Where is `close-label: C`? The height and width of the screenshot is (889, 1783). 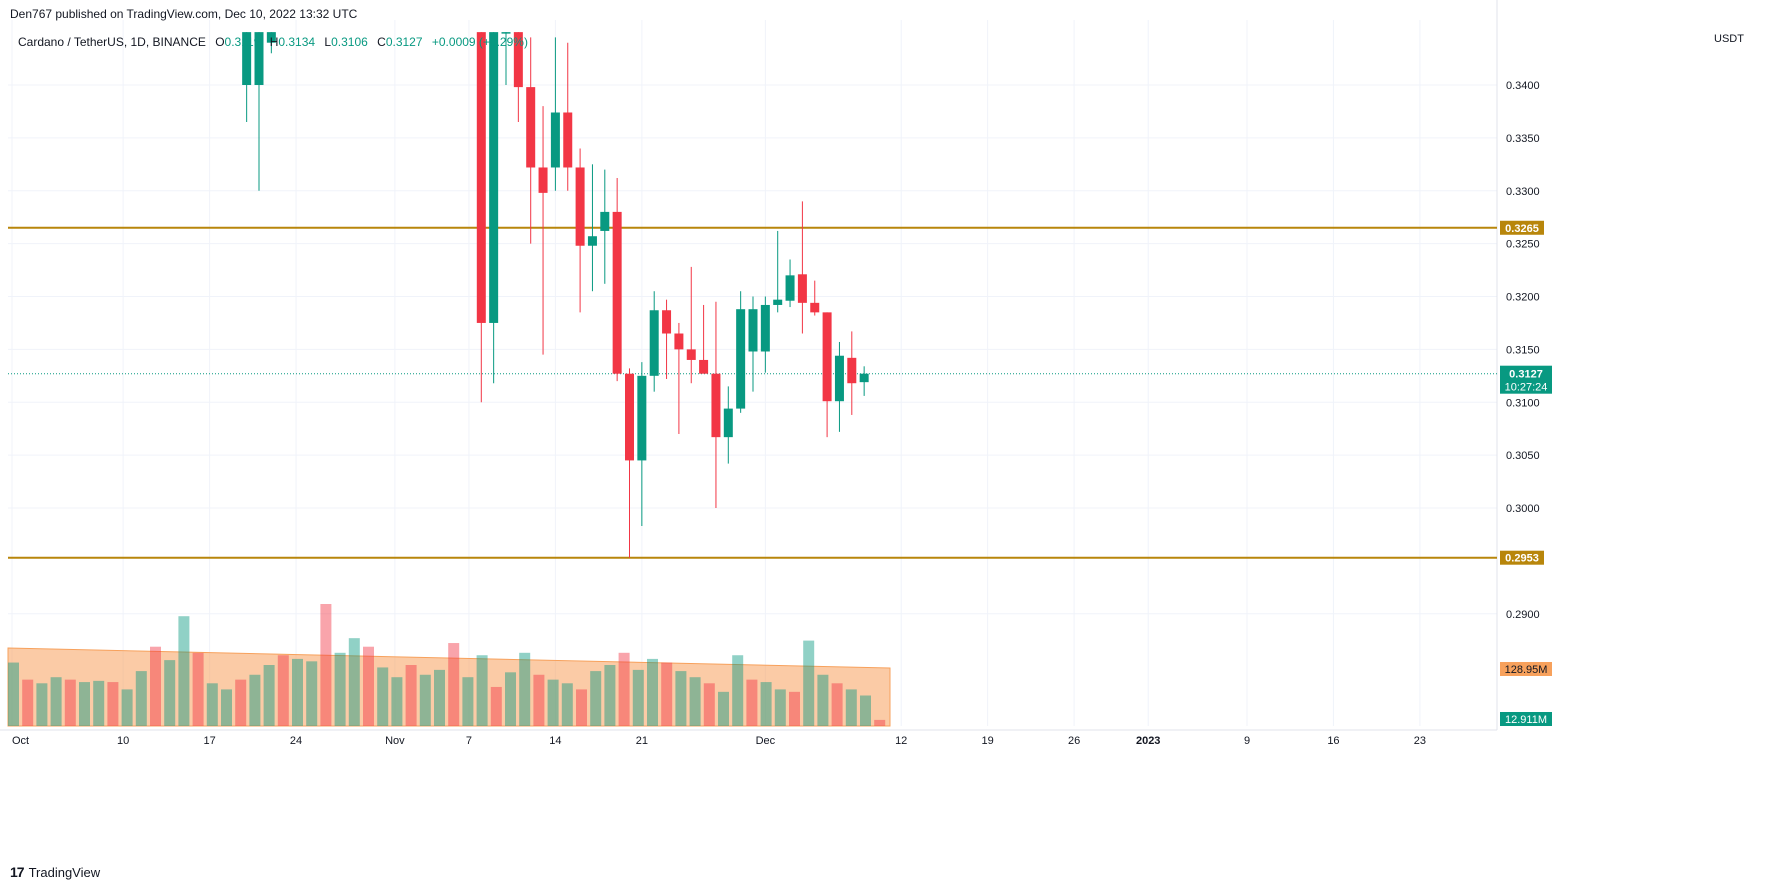
close-label: C is located at coordinates (381, 42).